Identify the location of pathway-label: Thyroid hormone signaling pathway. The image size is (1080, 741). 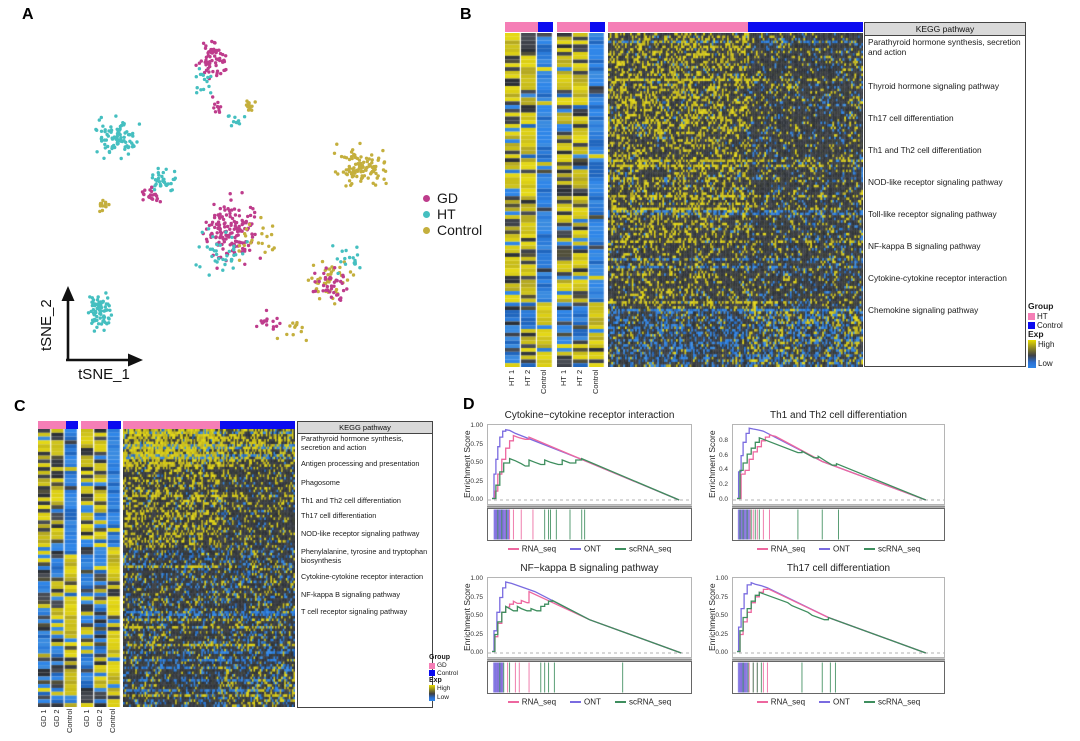
(933, 86).